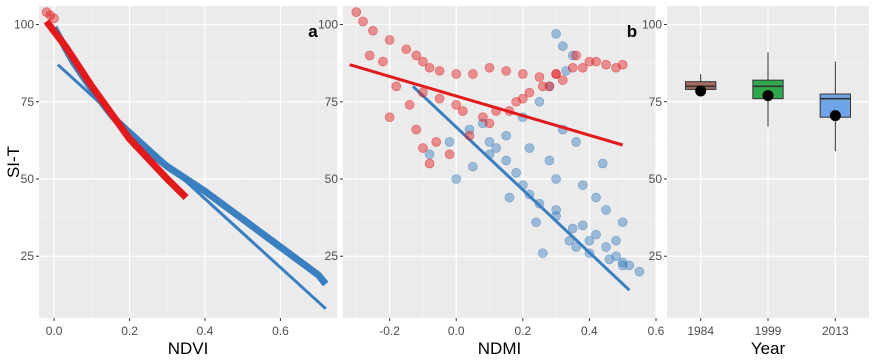 The width and height of the screenshot is (876, 362). What do you see at coordinates (332, 179) in the screenshot?
I see `panel-2-tick-label-y: 50` at bounding box center [332, 179].